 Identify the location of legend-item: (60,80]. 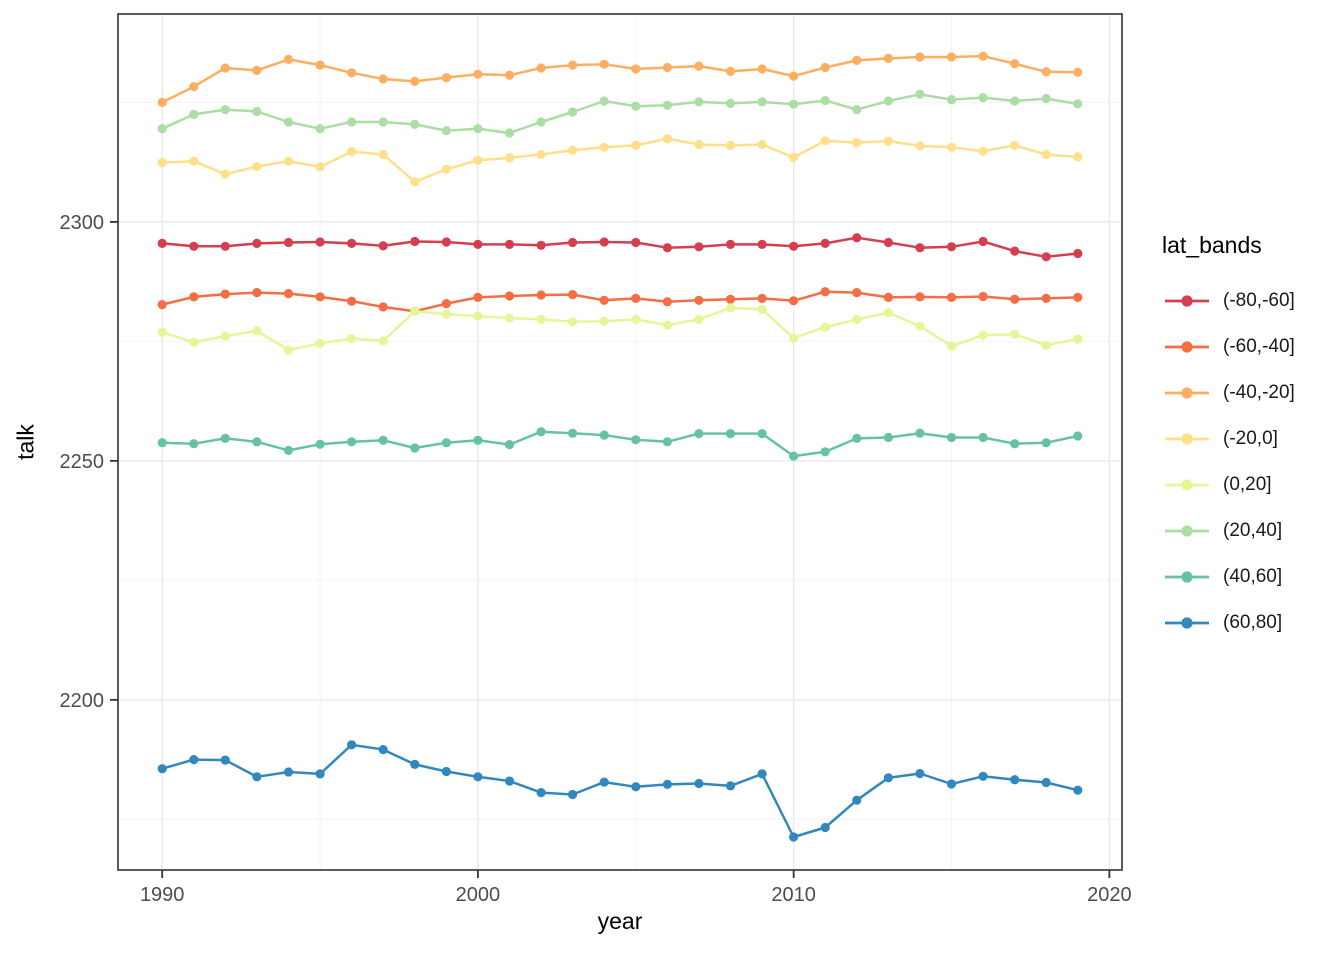
(1247, 623).